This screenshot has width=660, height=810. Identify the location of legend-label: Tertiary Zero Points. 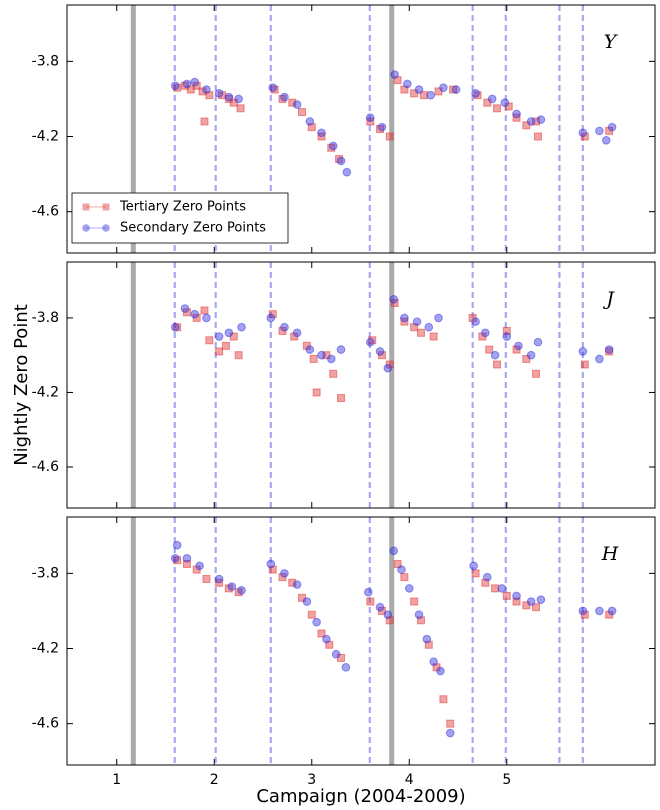
(182, 207).